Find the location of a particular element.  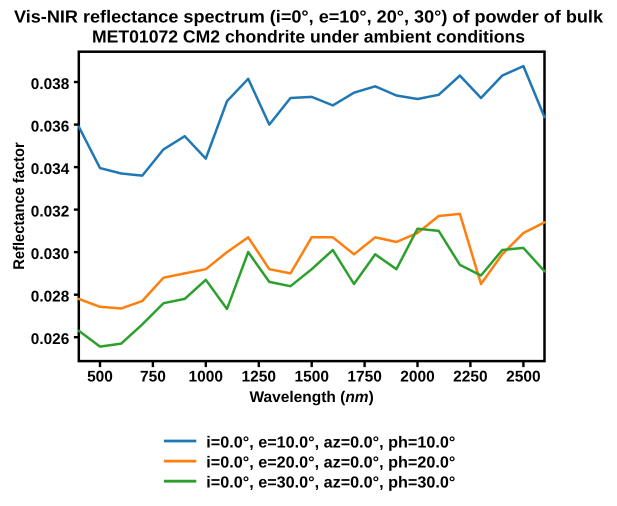

svg-text: 2500 is located at coordinates (523, 377).